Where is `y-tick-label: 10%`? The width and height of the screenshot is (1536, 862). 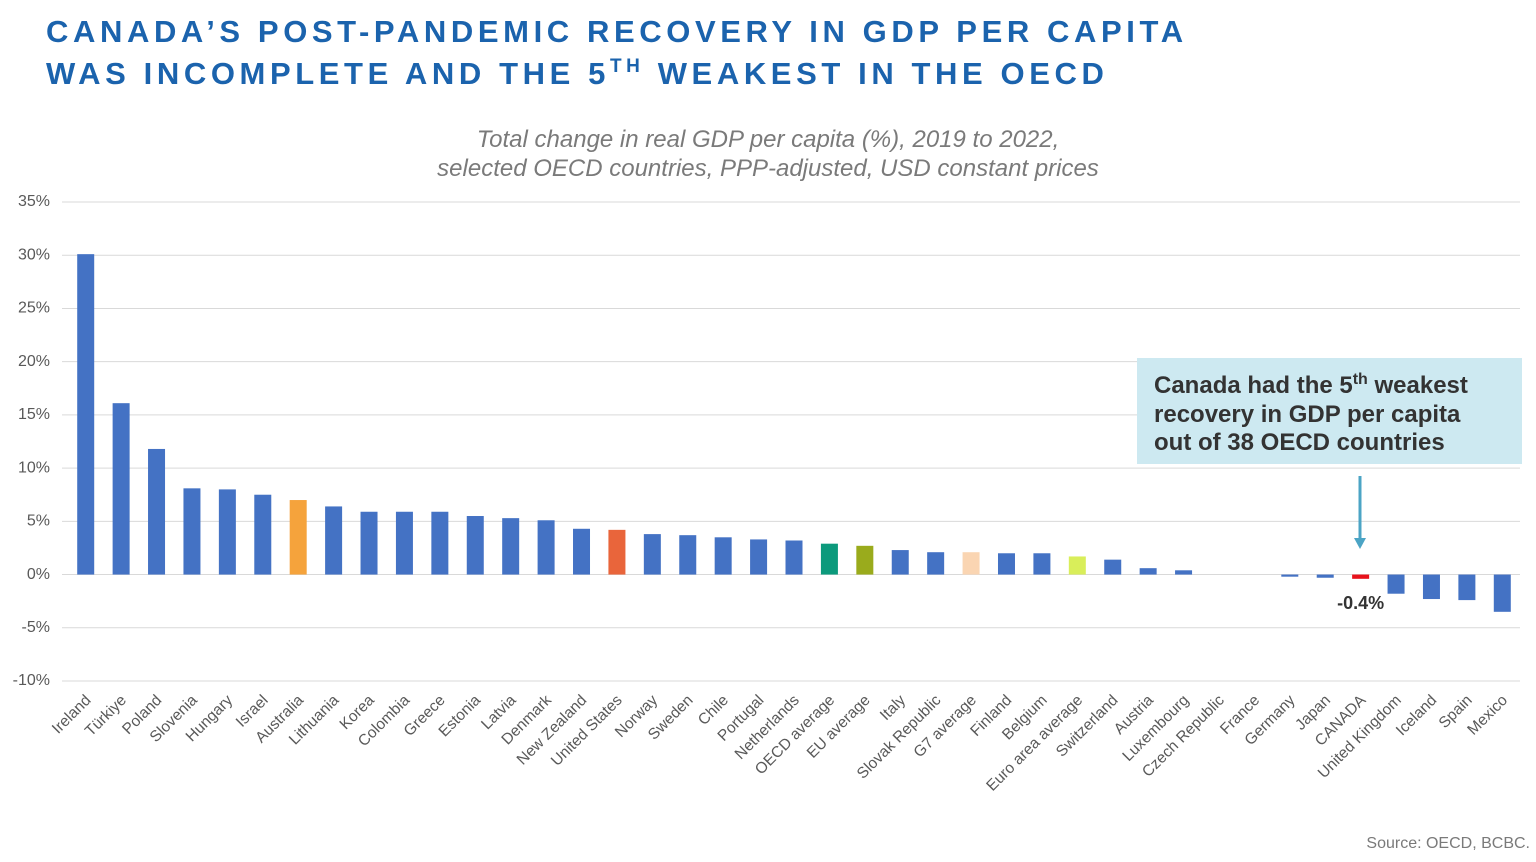 y-tick-label: 10% is located at coordinates (34, 467).